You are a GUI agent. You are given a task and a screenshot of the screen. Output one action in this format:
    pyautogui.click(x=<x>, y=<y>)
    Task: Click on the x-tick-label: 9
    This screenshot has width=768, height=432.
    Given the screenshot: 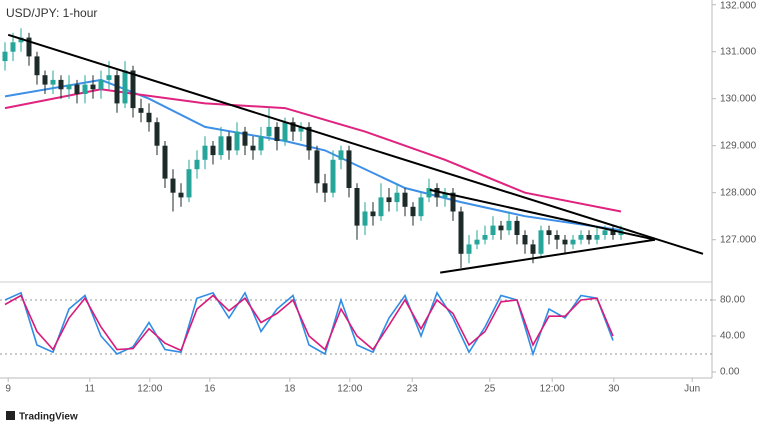 What is the action you would take?
    pyautogui.click(x=8, y=389)
    